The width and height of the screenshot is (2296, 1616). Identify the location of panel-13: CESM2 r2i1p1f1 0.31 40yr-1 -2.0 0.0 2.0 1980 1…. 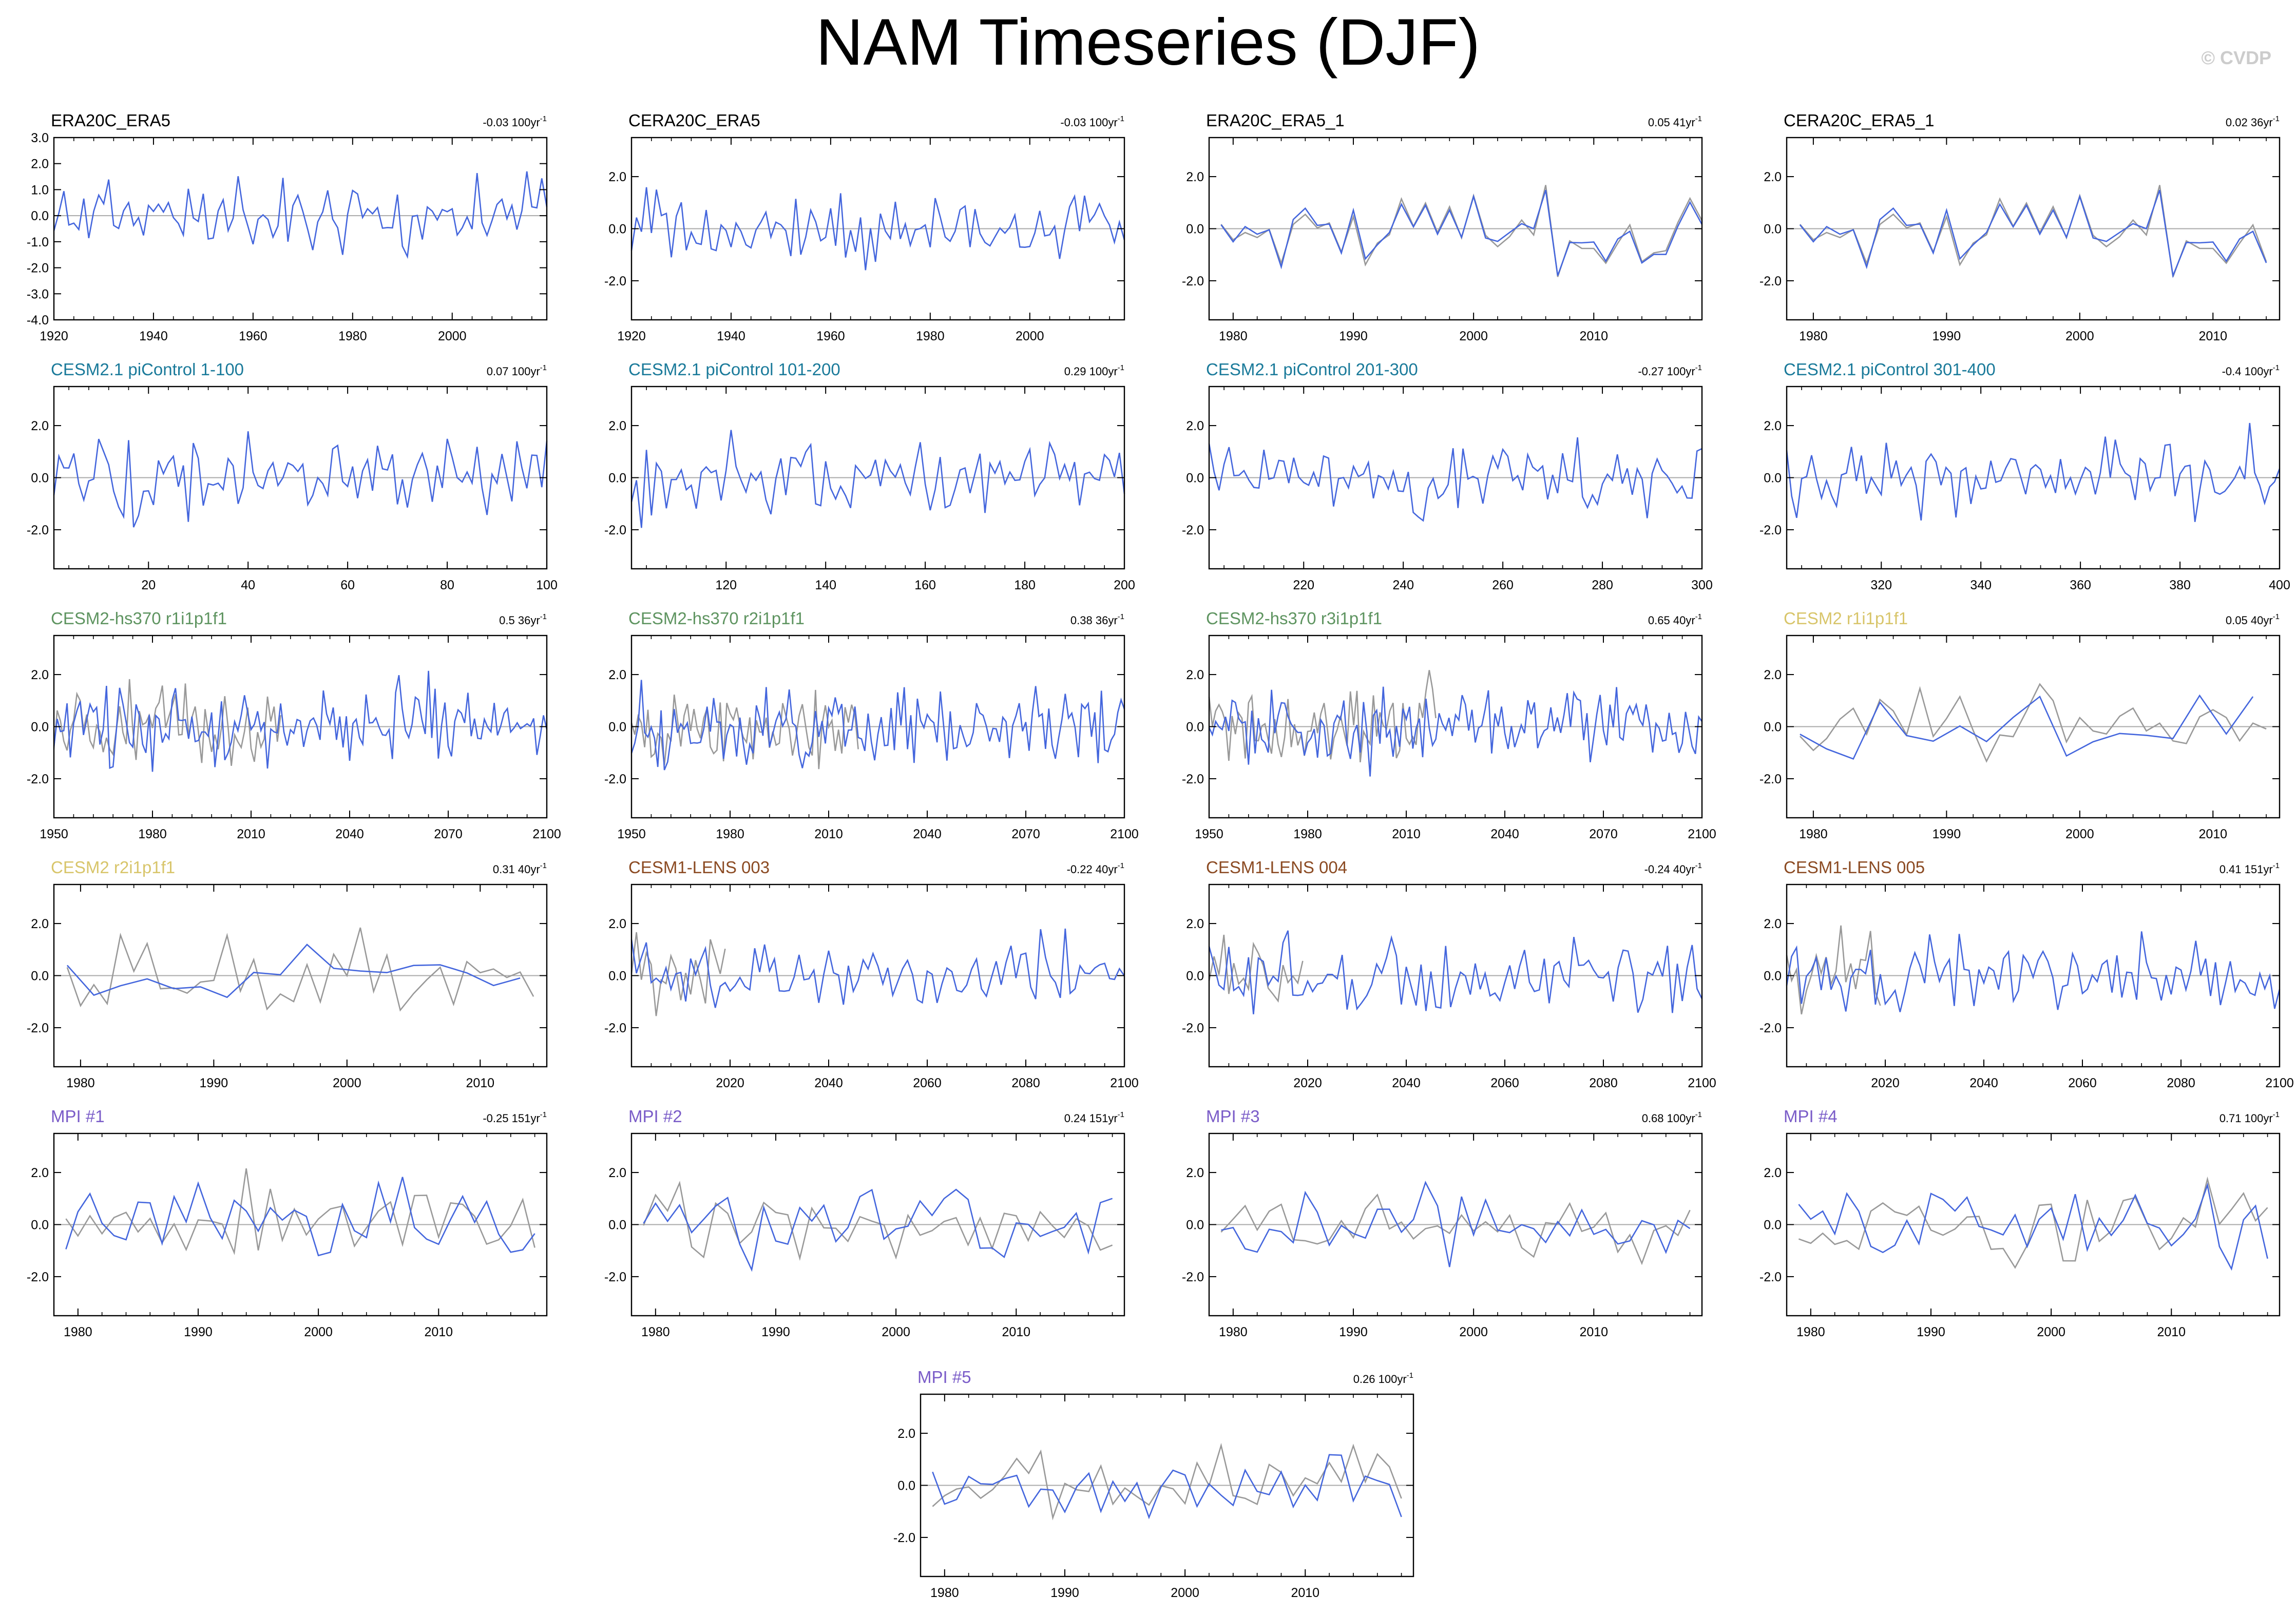
(287, 974).